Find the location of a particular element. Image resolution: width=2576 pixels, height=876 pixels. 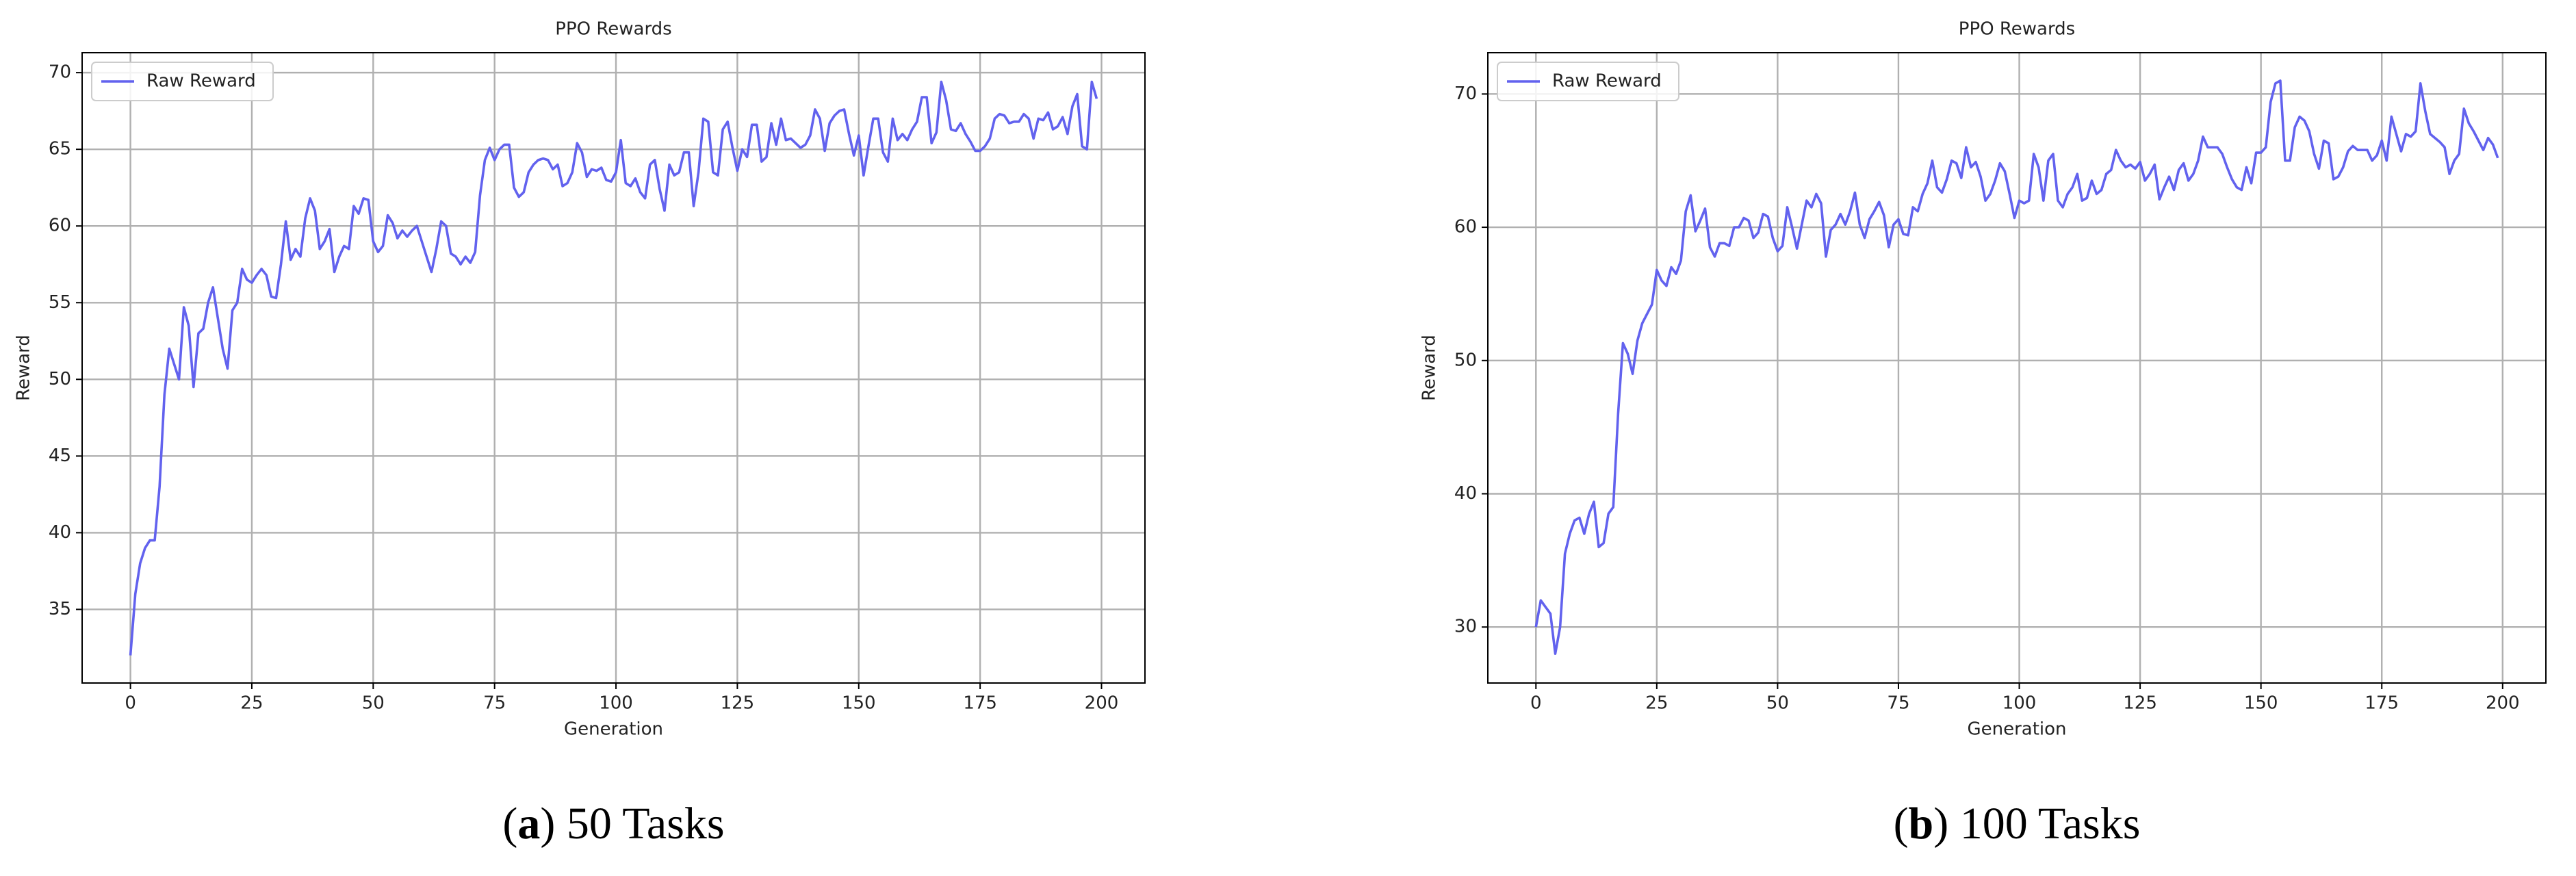

caption-text: 50 Tasks is located at coordinates (646, 824).